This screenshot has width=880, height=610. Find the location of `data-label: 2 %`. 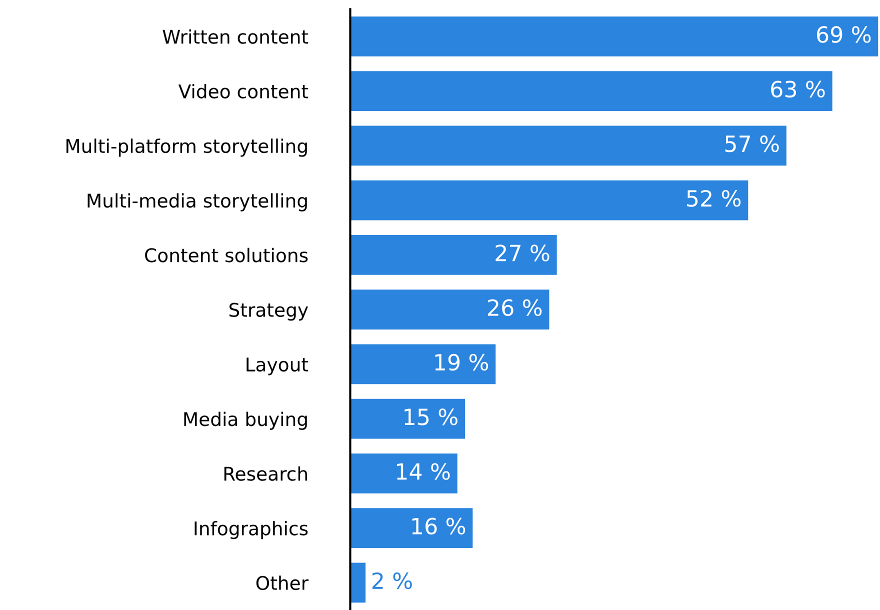

data-label: 2 % is located at coordinates (392, 581).